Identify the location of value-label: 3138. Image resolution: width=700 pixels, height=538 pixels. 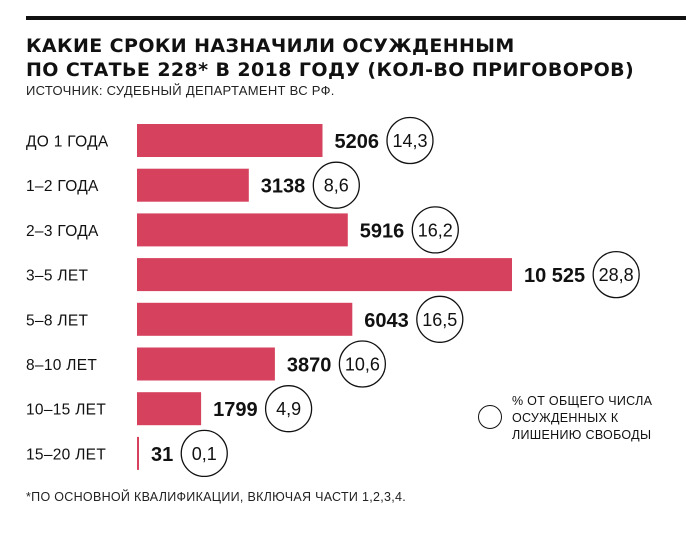
(283, 187).